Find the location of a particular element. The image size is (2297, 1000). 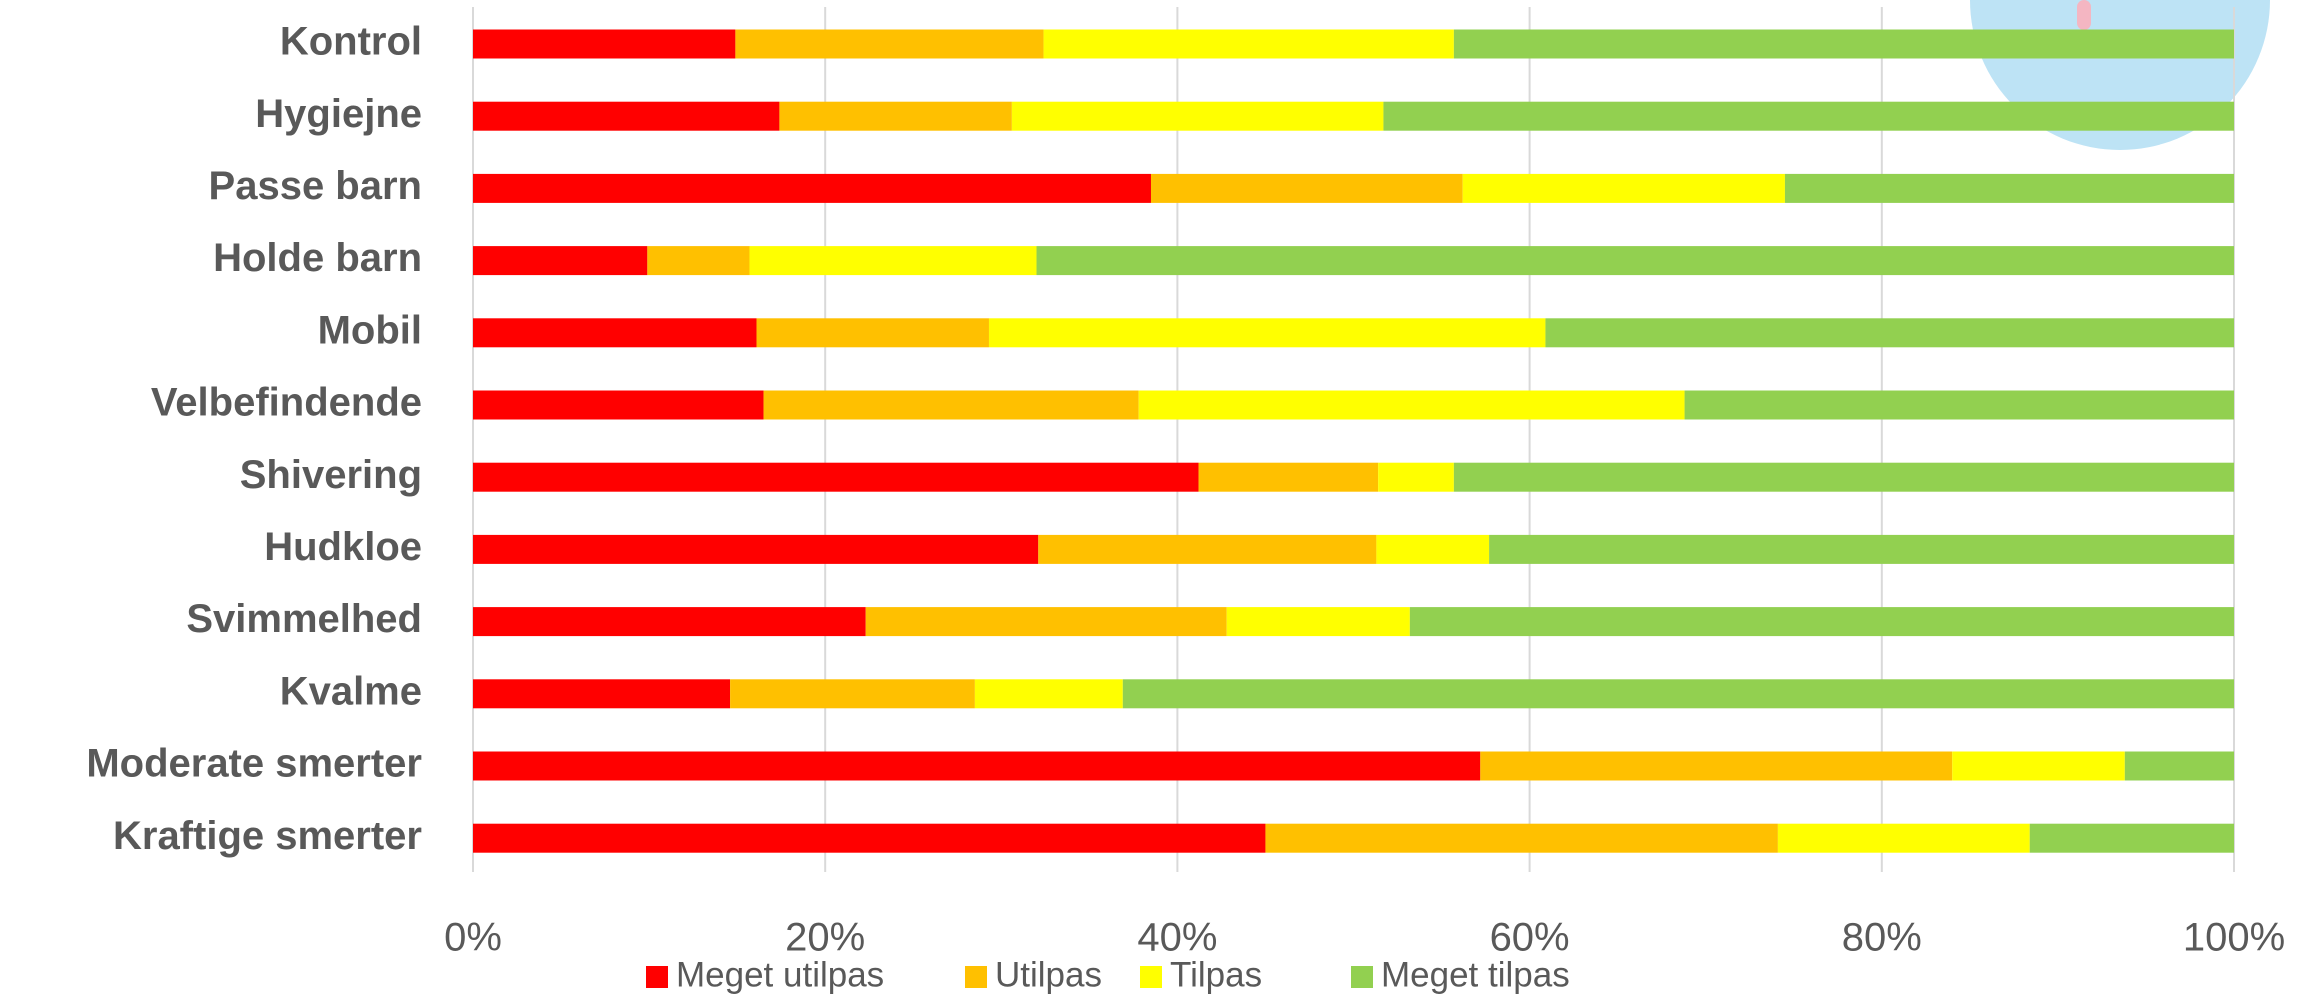

y-tick-label: Moderate smerter is located at coordinates (254, 764).